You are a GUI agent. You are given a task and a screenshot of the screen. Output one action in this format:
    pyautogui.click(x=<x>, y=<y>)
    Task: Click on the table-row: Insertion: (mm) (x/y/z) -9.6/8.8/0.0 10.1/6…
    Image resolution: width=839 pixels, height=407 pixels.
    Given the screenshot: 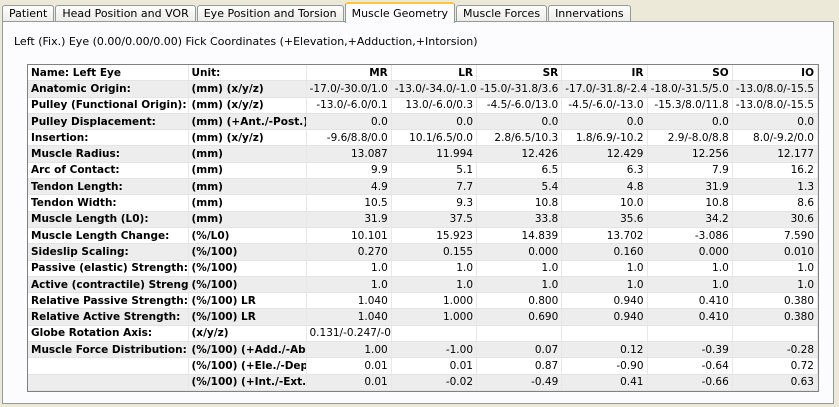 What is the action you would take?
    pyautogui.click(x=423, y=138)
    